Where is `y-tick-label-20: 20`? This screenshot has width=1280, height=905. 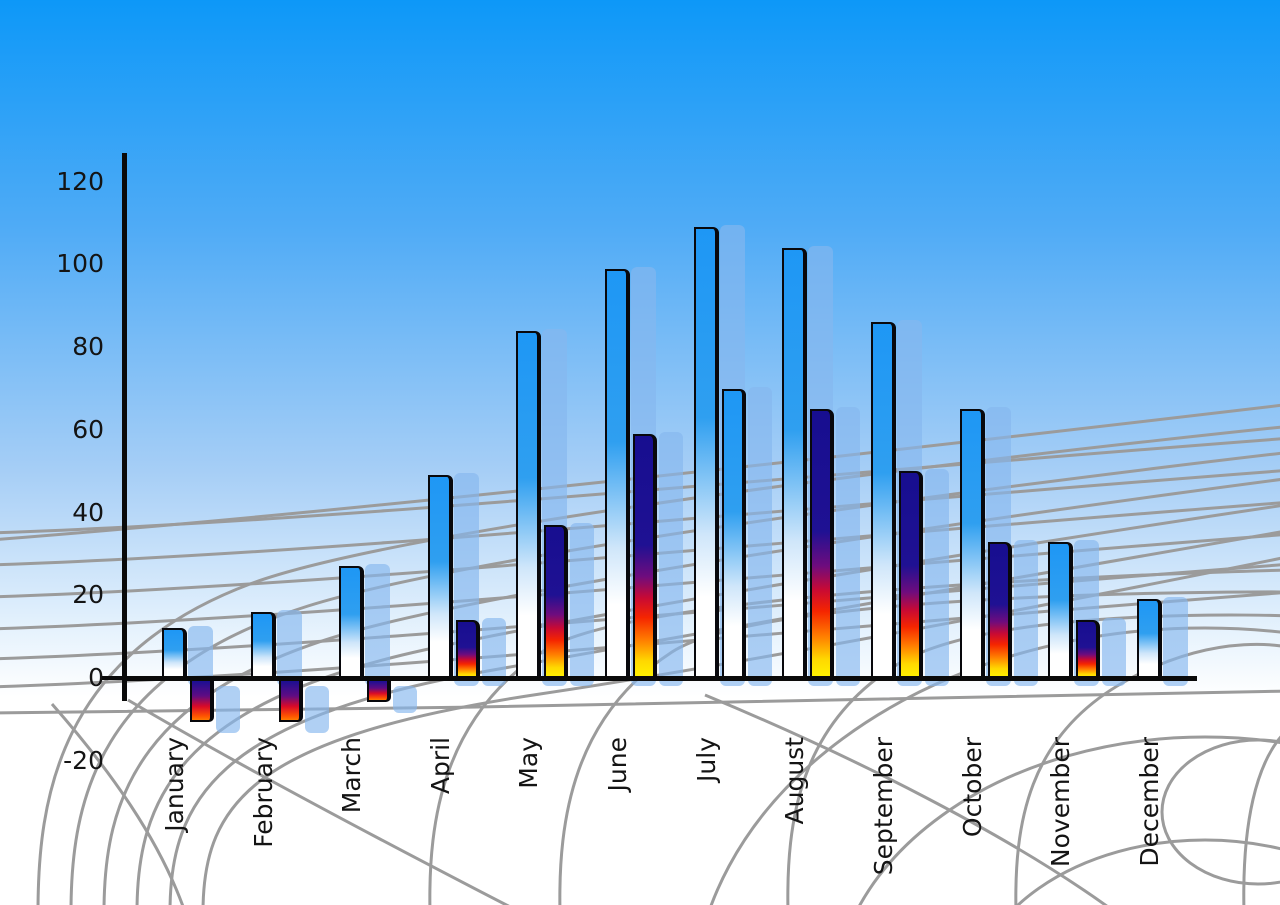
y-tick-label-20: 20 is located at coordinates (88, 595).